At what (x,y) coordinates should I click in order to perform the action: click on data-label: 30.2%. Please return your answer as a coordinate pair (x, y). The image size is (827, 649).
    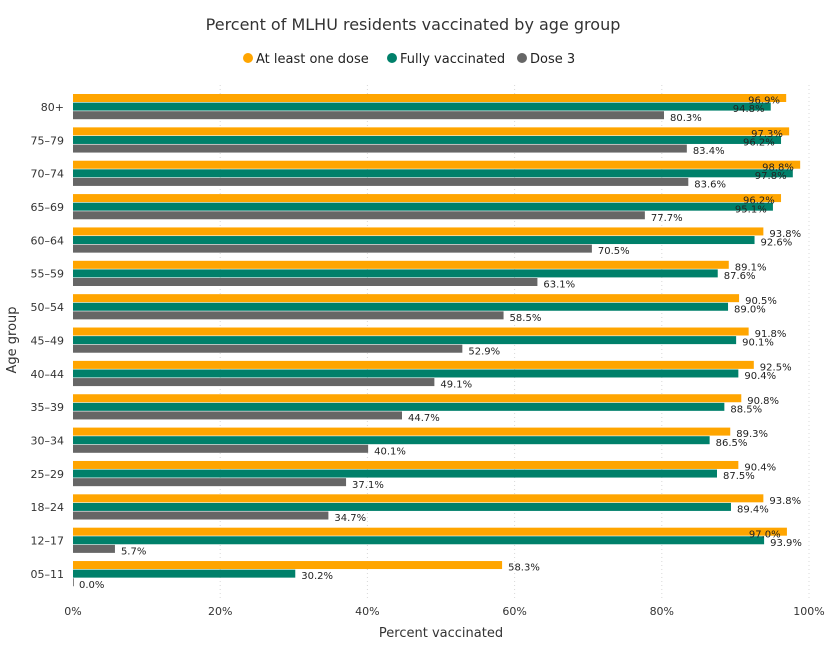
    Looking at the image, I should click on (317, 576).